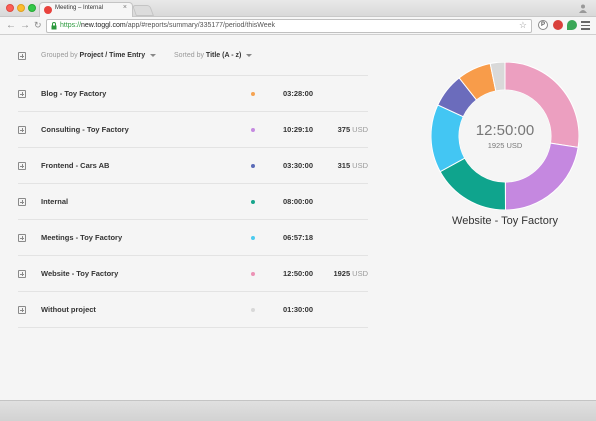  What do you see at coordinates (59, 55) in the screenshot?
I see `grouped-by-label: Grouped by` at bounding box center [59, 55].